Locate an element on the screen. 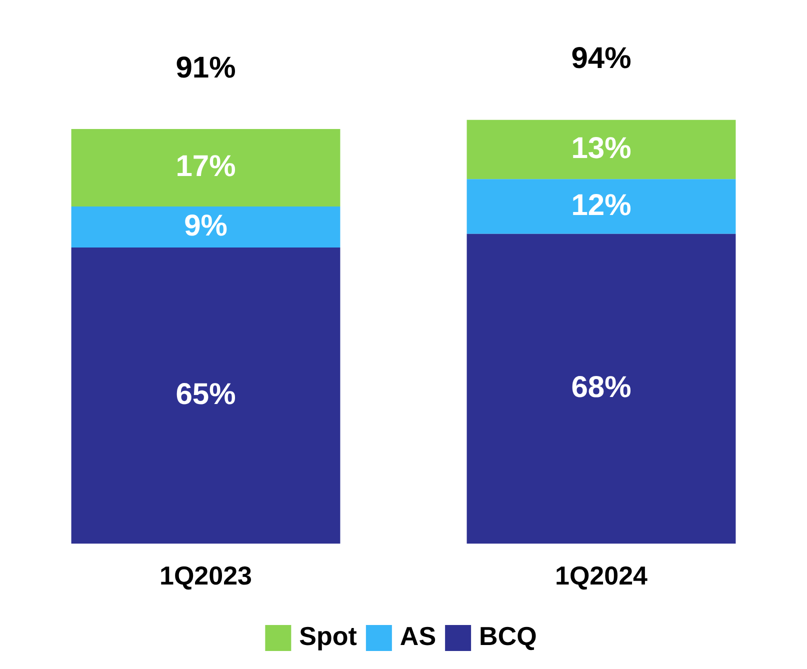  data-label: 68% is located at coordinates (601, 387).